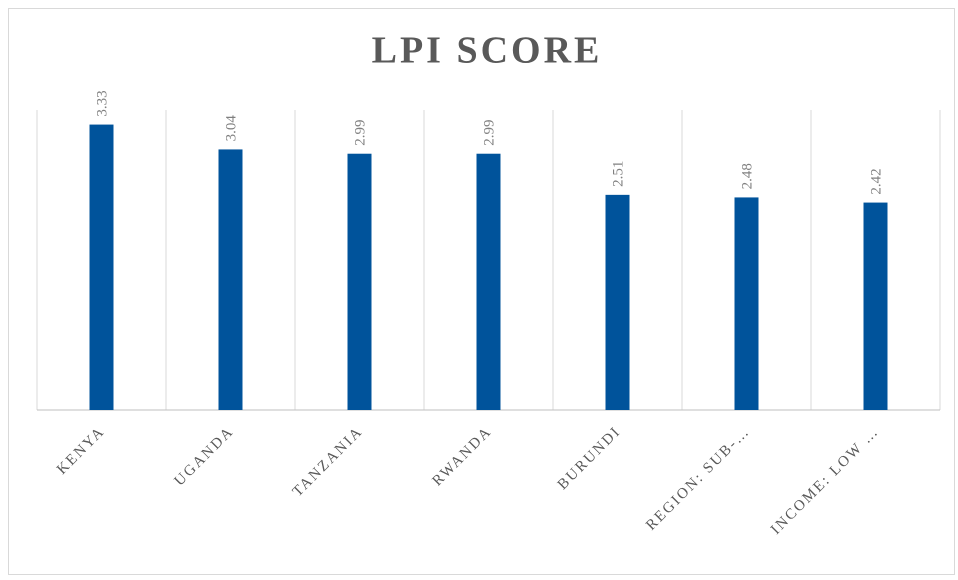 Image resolution: width=958 pixels, height=580 pixels. I want to click on value-label: 2.51, so click(619, 174).